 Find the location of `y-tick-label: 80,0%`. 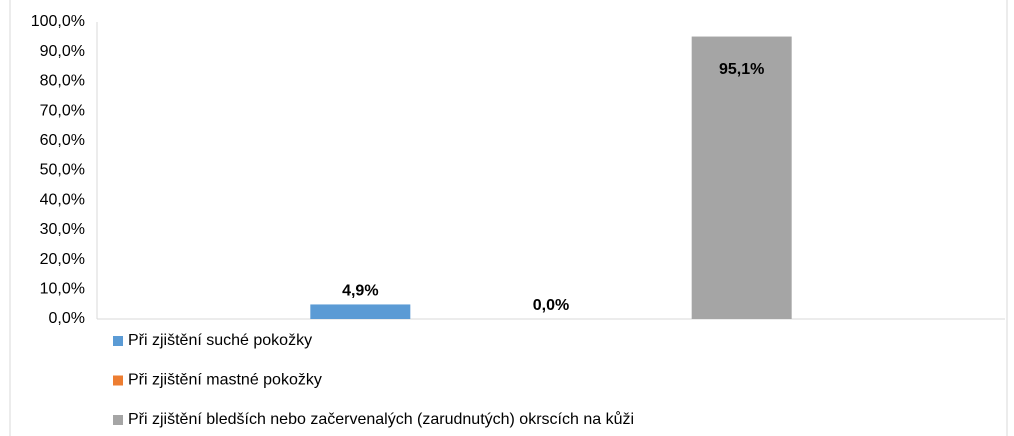

y-tick-label: 80,0% is located at coordinates (62, 81).